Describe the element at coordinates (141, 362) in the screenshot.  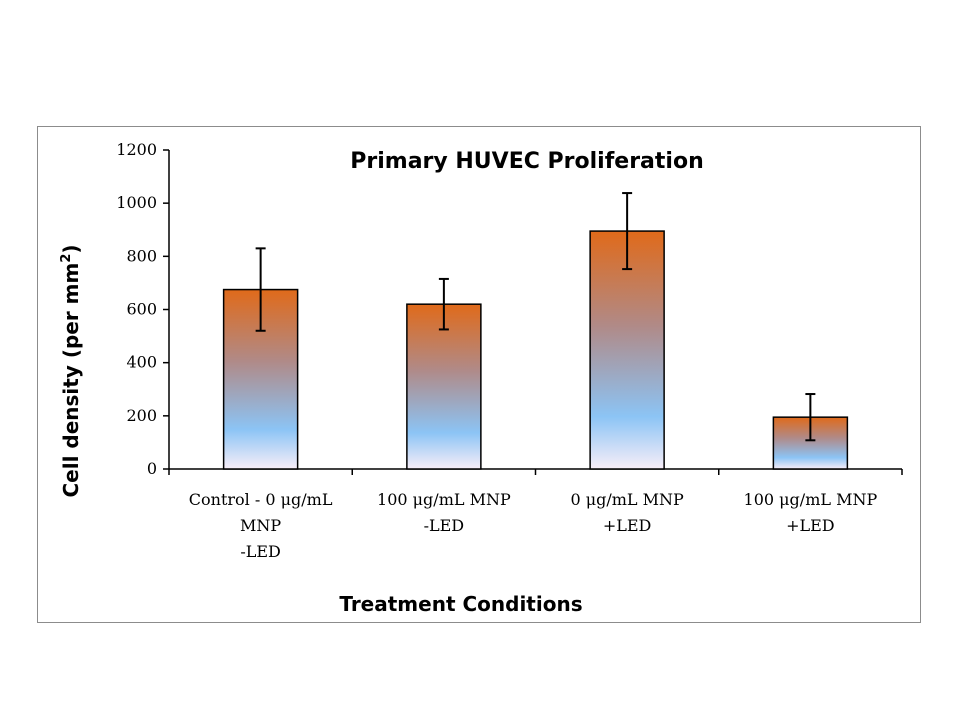
I see `y-tick-label: 400` at that location.